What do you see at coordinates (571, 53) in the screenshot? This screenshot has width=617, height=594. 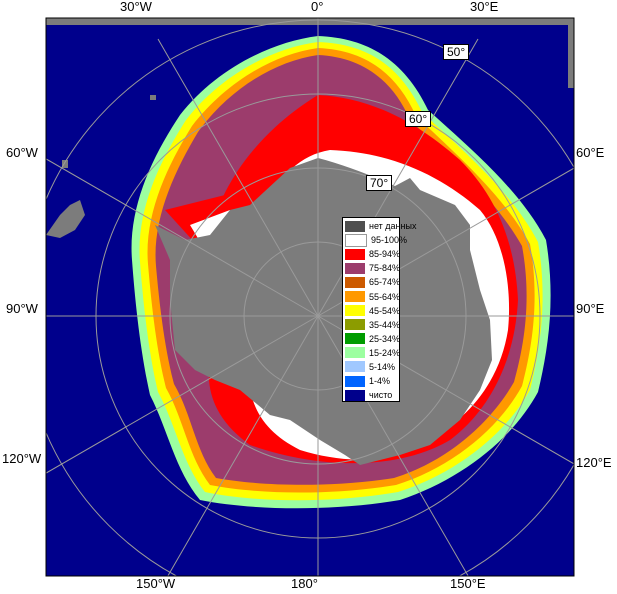 I see `right-gray-strip` at bounding box center [571, 53].